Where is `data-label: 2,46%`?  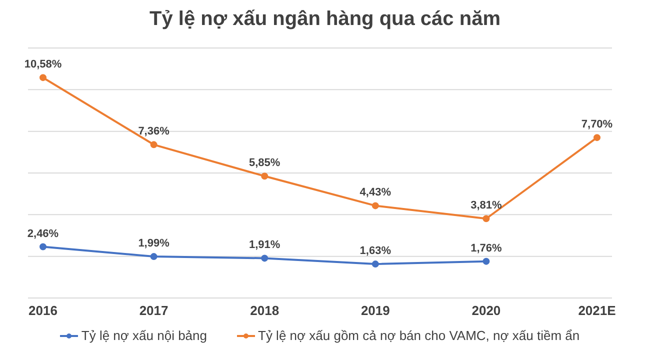
data-label: 2,46% is located at coordinates (43, 234).